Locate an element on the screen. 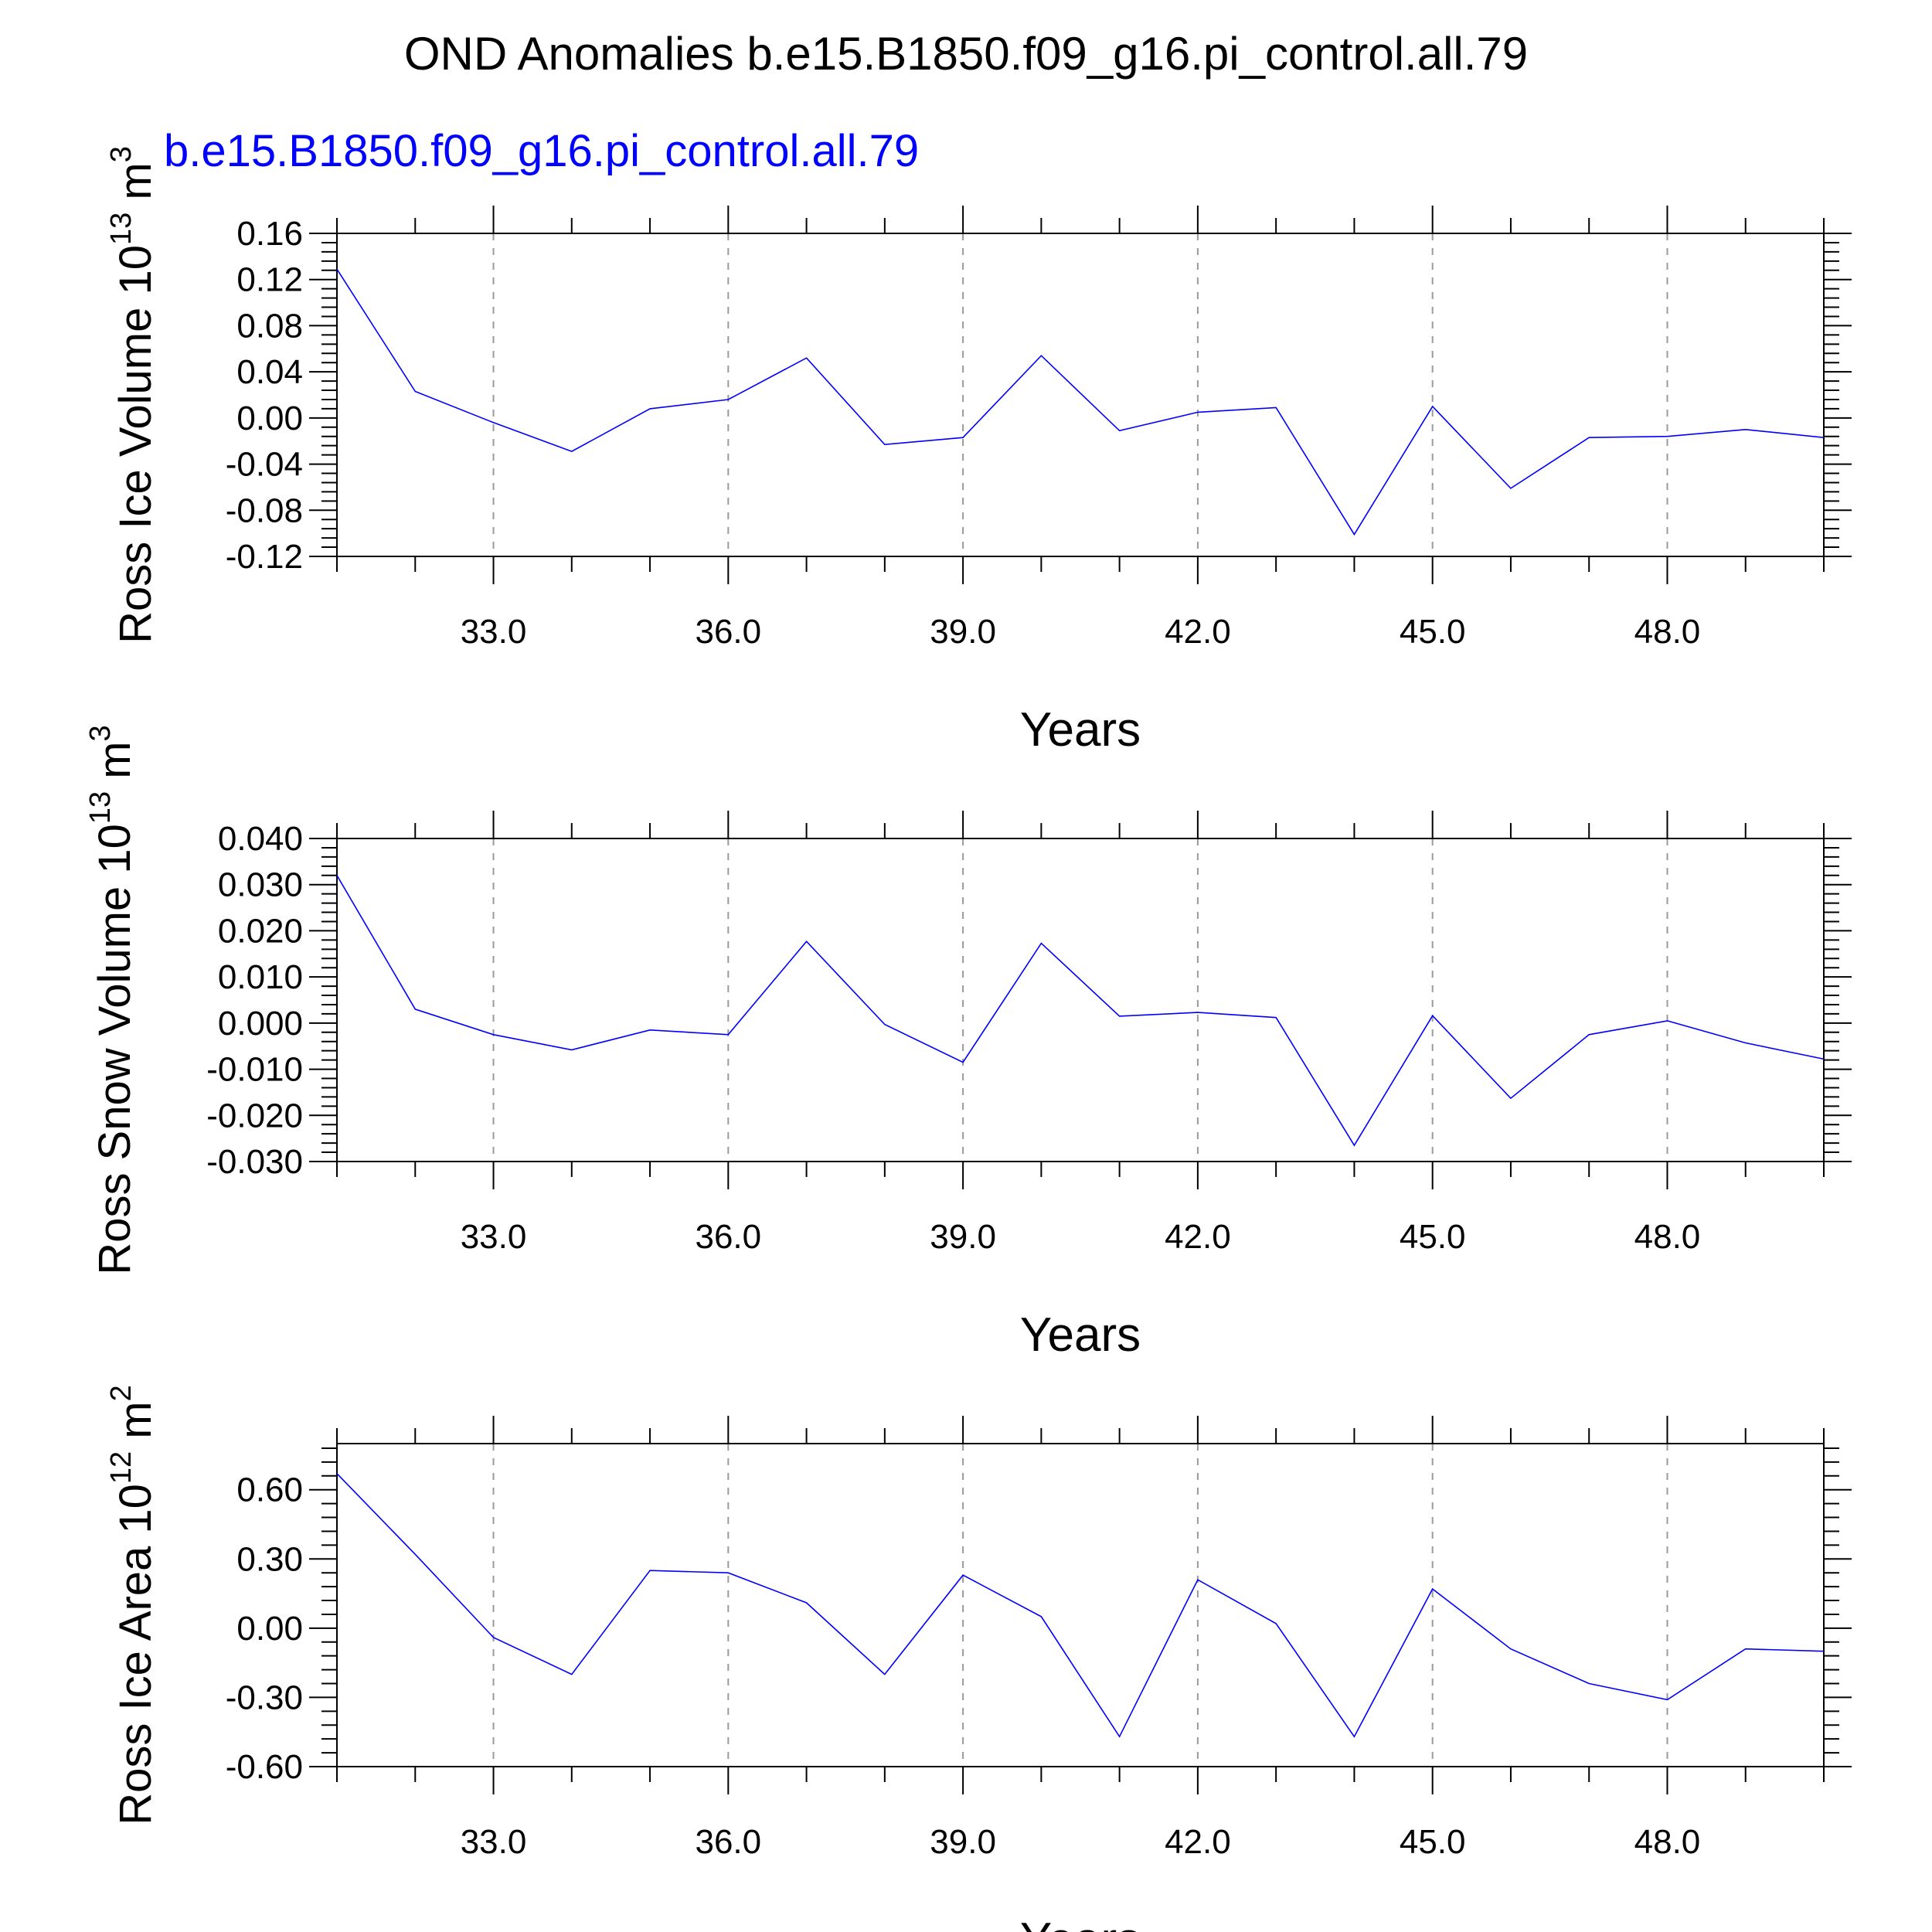 Image resolution: width=1932 pixels, height=1932 pixels. y-tick-label: -0.010 is located at coordinates (255, 1070).